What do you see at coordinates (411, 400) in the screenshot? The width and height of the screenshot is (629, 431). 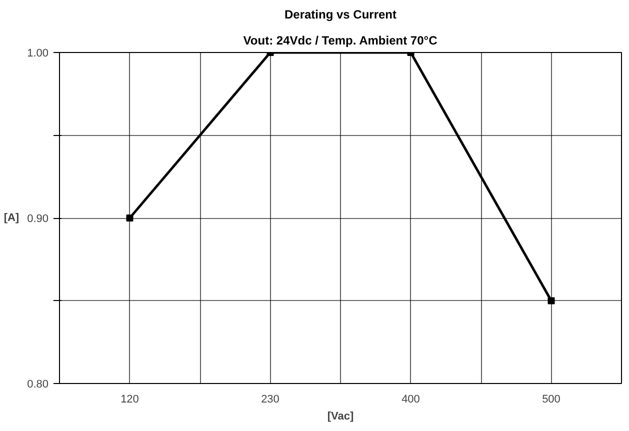 I see `x-tick-label: 400` at bounding box center [411, 400].